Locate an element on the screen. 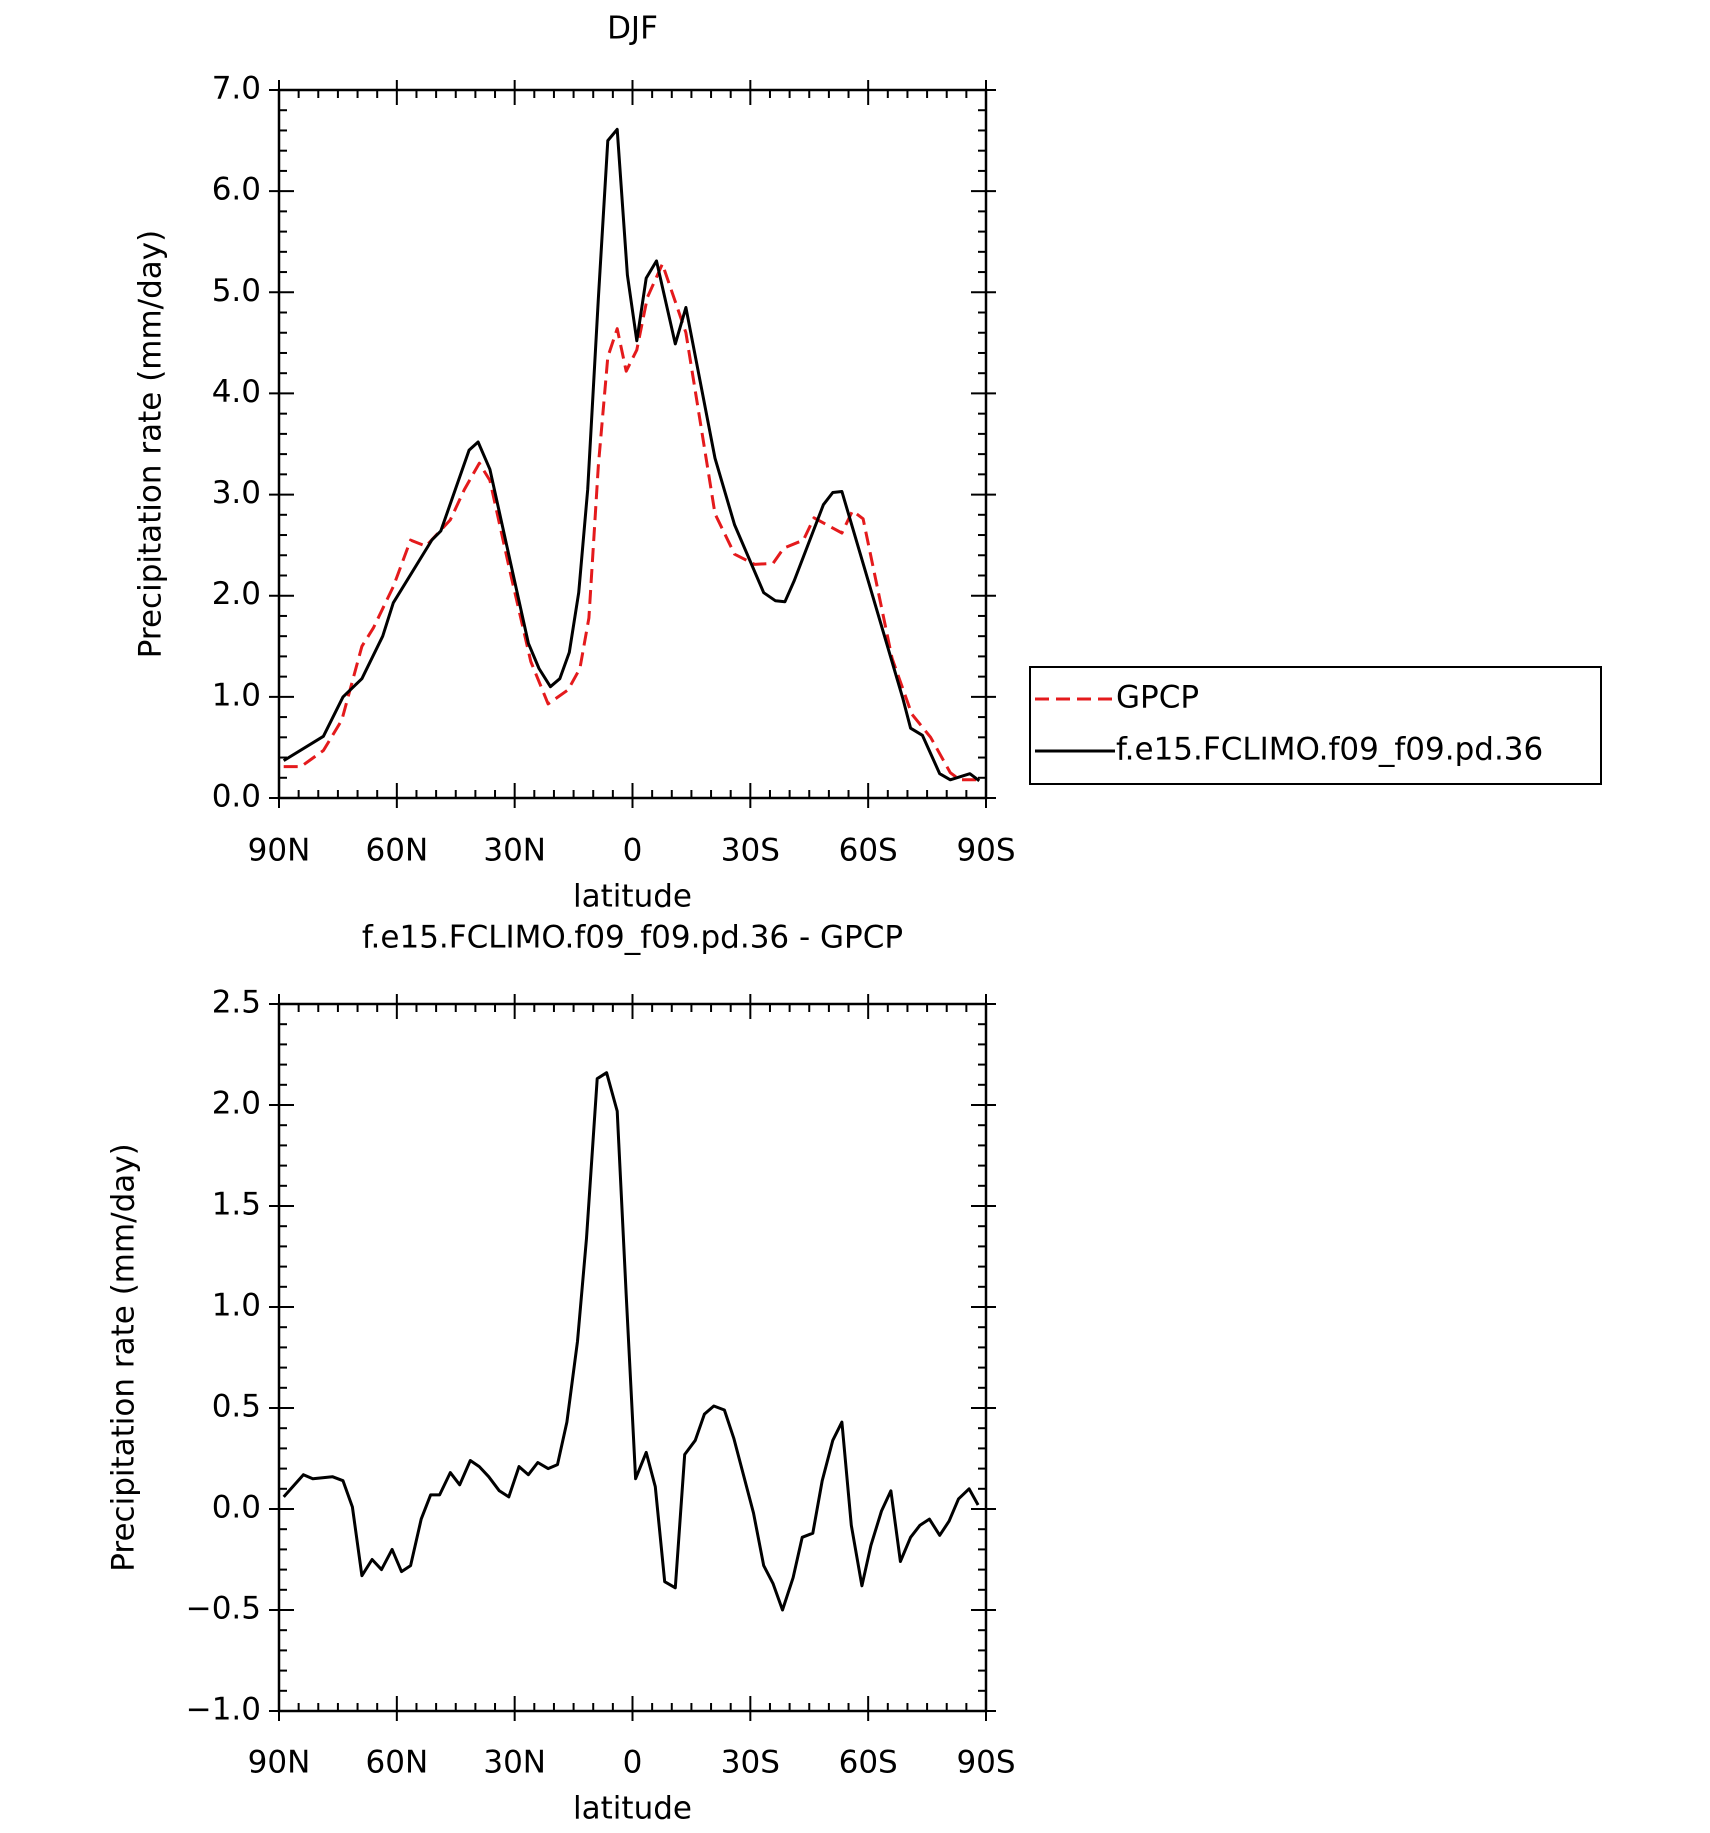 This screenshot has height=1833, width=1710. y-tick-label: 7.0 is located at coordinates (236, 89).